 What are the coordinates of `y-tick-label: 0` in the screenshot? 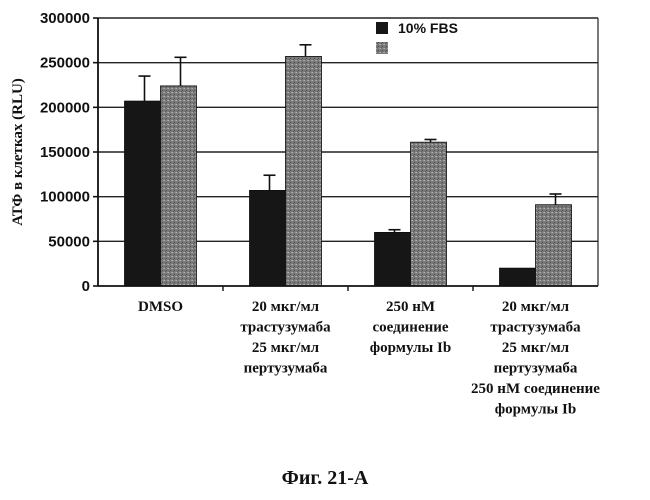 It's located at (86, 286).